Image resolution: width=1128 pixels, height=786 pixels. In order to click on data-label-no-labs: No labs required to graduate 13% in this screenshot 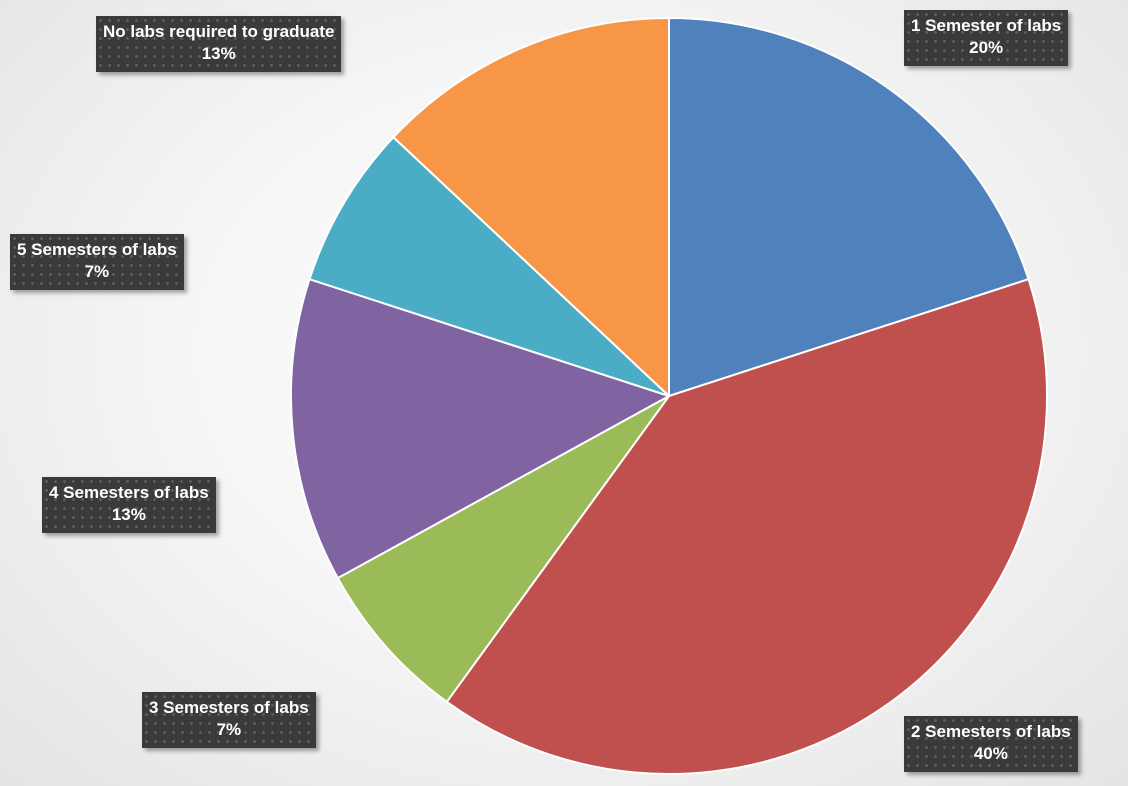, I will do `click(219, 44)`.